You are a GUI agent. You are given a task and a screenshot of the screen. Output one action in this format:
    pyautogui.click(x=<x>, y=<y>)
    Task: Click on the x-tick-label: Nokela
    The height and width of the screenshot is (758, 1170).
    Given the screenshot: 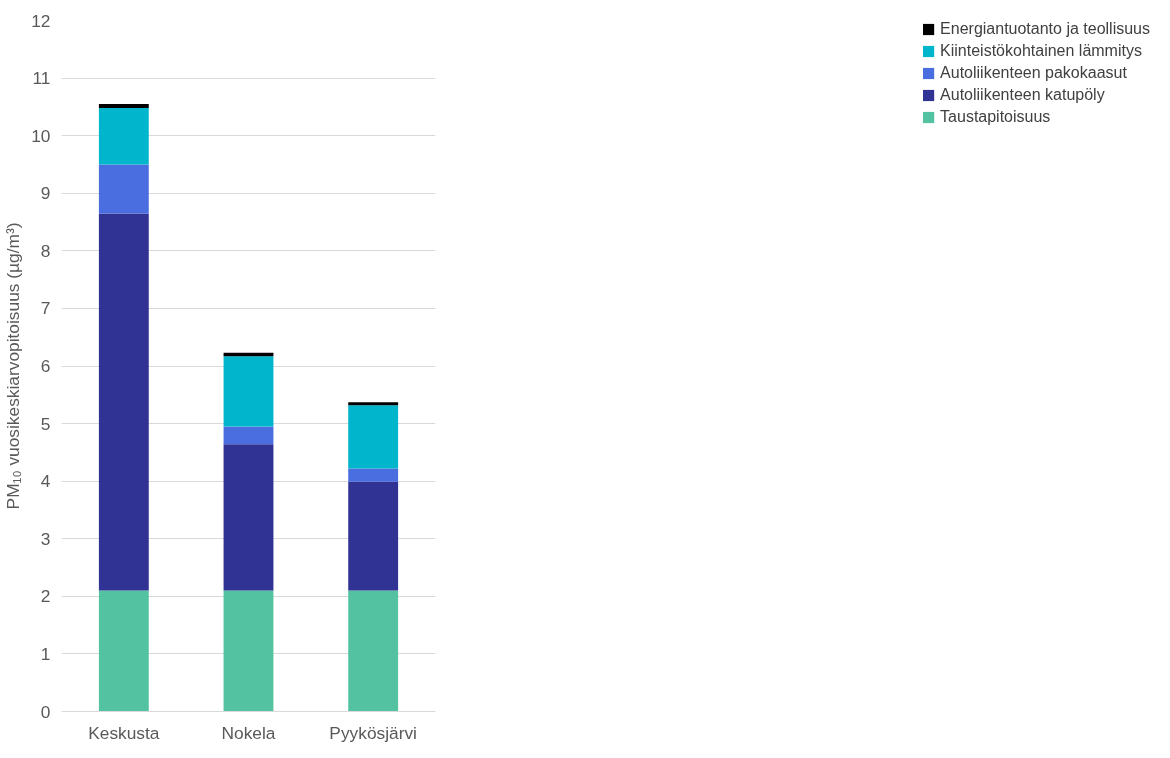 What is the action you would take?
    pyautogui.click(x=248, y=732)
    